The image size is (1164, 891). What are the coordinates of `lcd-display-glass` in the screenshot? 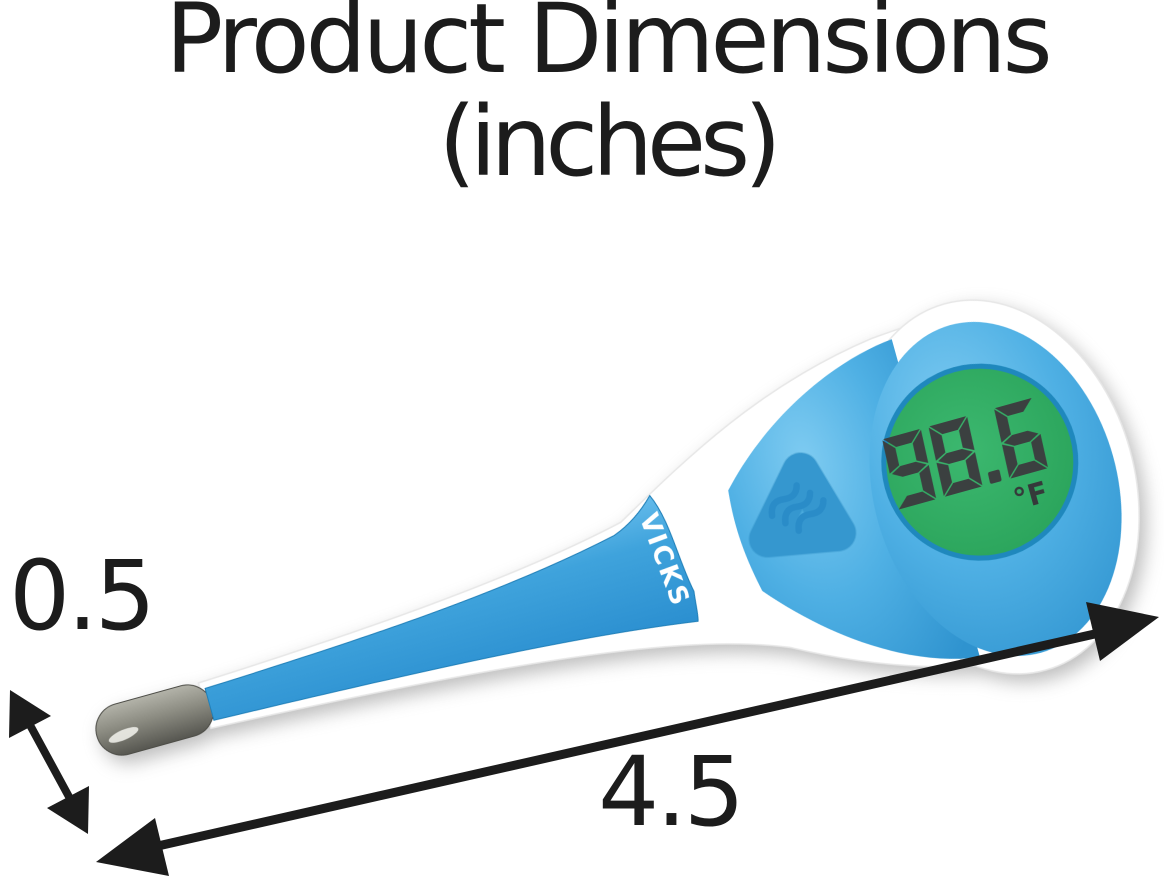 It's located at (980, 462).